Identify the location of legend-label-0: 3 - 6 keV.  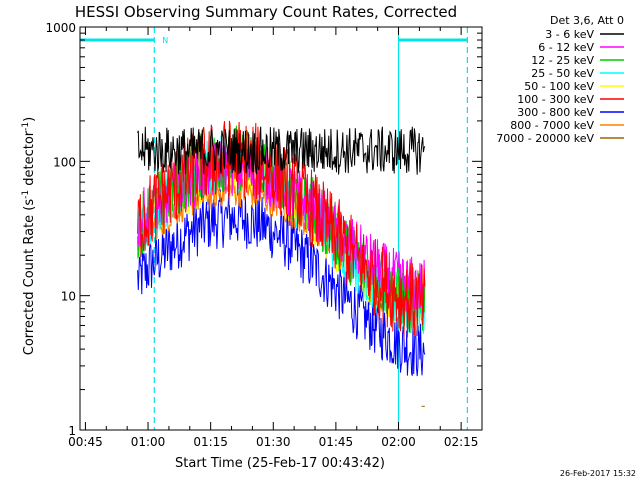
(569, 34).